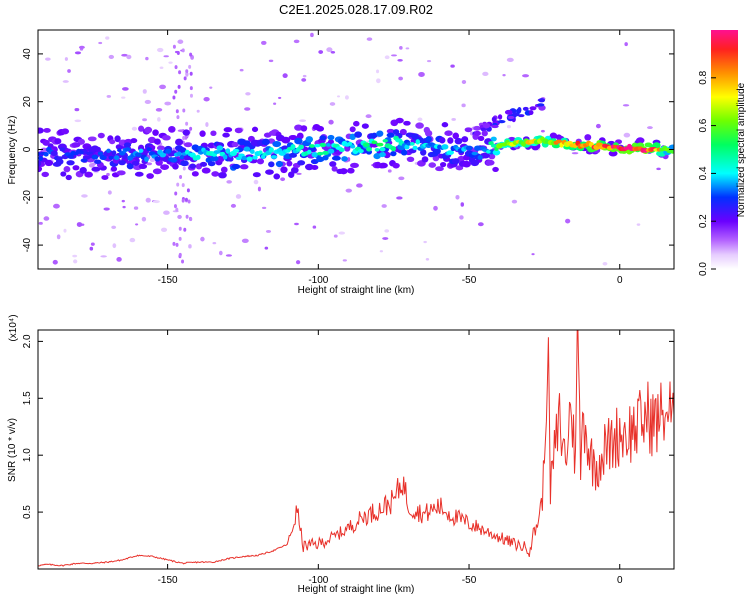 Image resolution: width=750 pixels, height=600 pixels. What do you see at coordinates (318, 280) in the screenshot?
I see `heatmap-x-tick-label: -100` at bounding box center [318, 280].